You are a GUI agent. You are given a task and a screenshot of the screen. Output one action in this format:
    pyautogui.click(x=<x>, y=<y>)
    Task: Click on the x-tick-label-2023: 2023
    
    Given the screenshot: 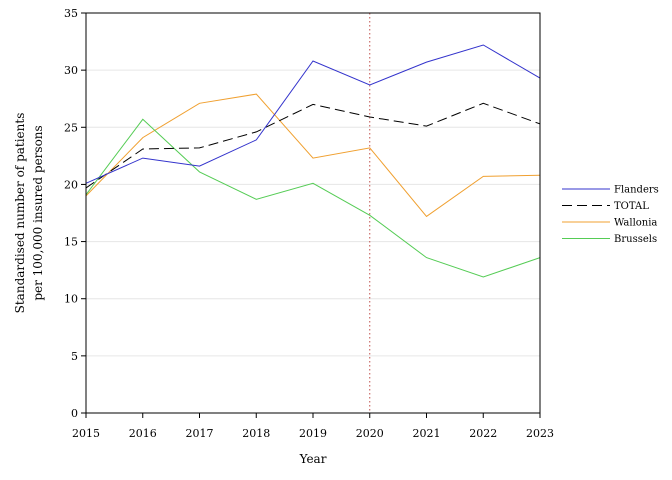 What is the action you would take?
    pyautogui.click(x=540, y=433)
    